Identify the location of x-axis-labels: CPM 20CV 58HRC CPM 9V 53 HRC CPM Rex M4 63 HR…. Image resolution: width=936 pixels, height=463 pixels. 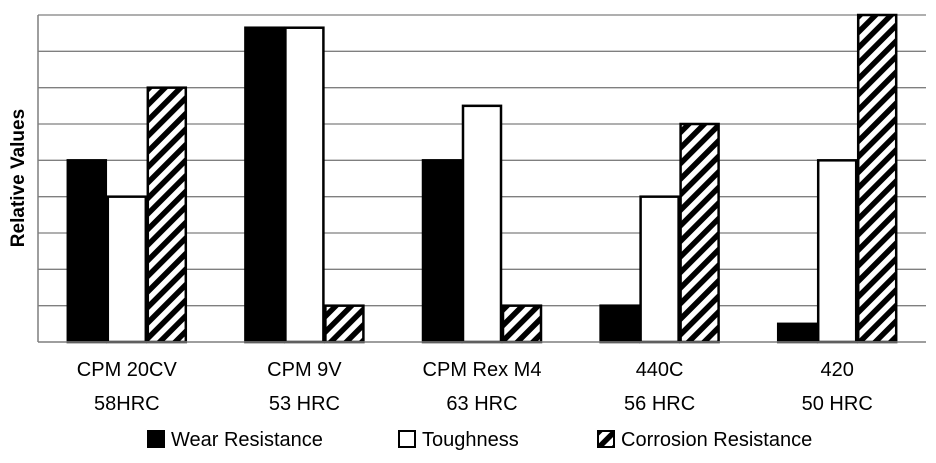
(475, 387).